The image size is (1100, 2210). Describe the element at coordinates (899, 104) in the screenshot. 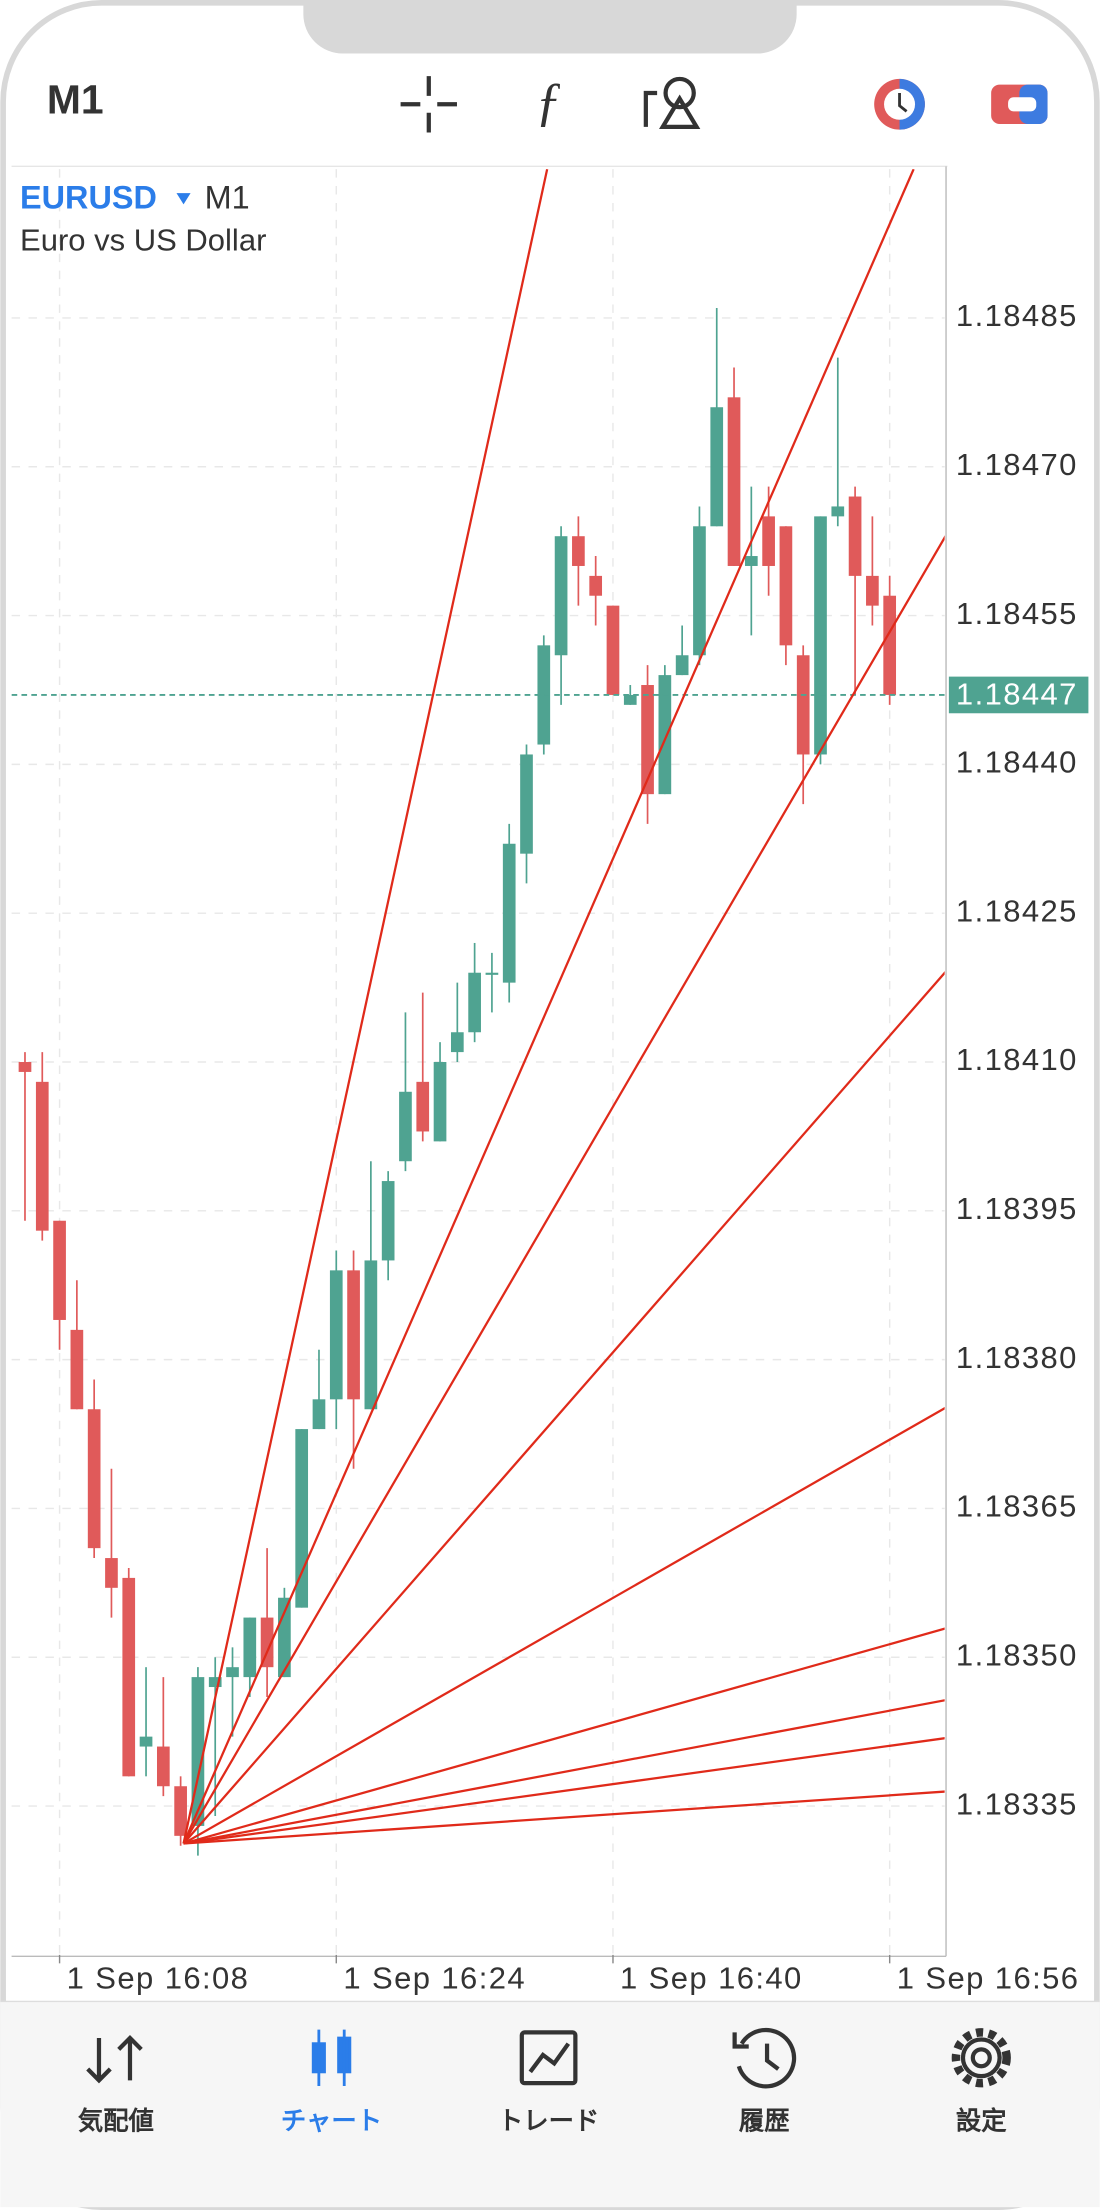

I see `timer-icon` at that location.